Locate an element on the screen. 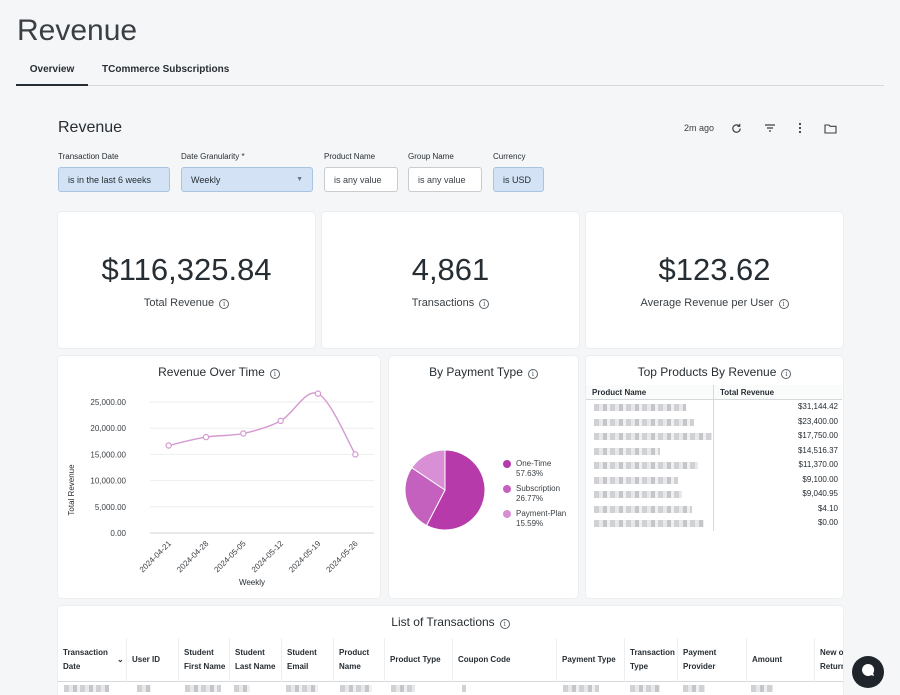 The height and width of the screenshot is (695, 900). product-name-filter-button: is any value is located at coordinates (361, 179).